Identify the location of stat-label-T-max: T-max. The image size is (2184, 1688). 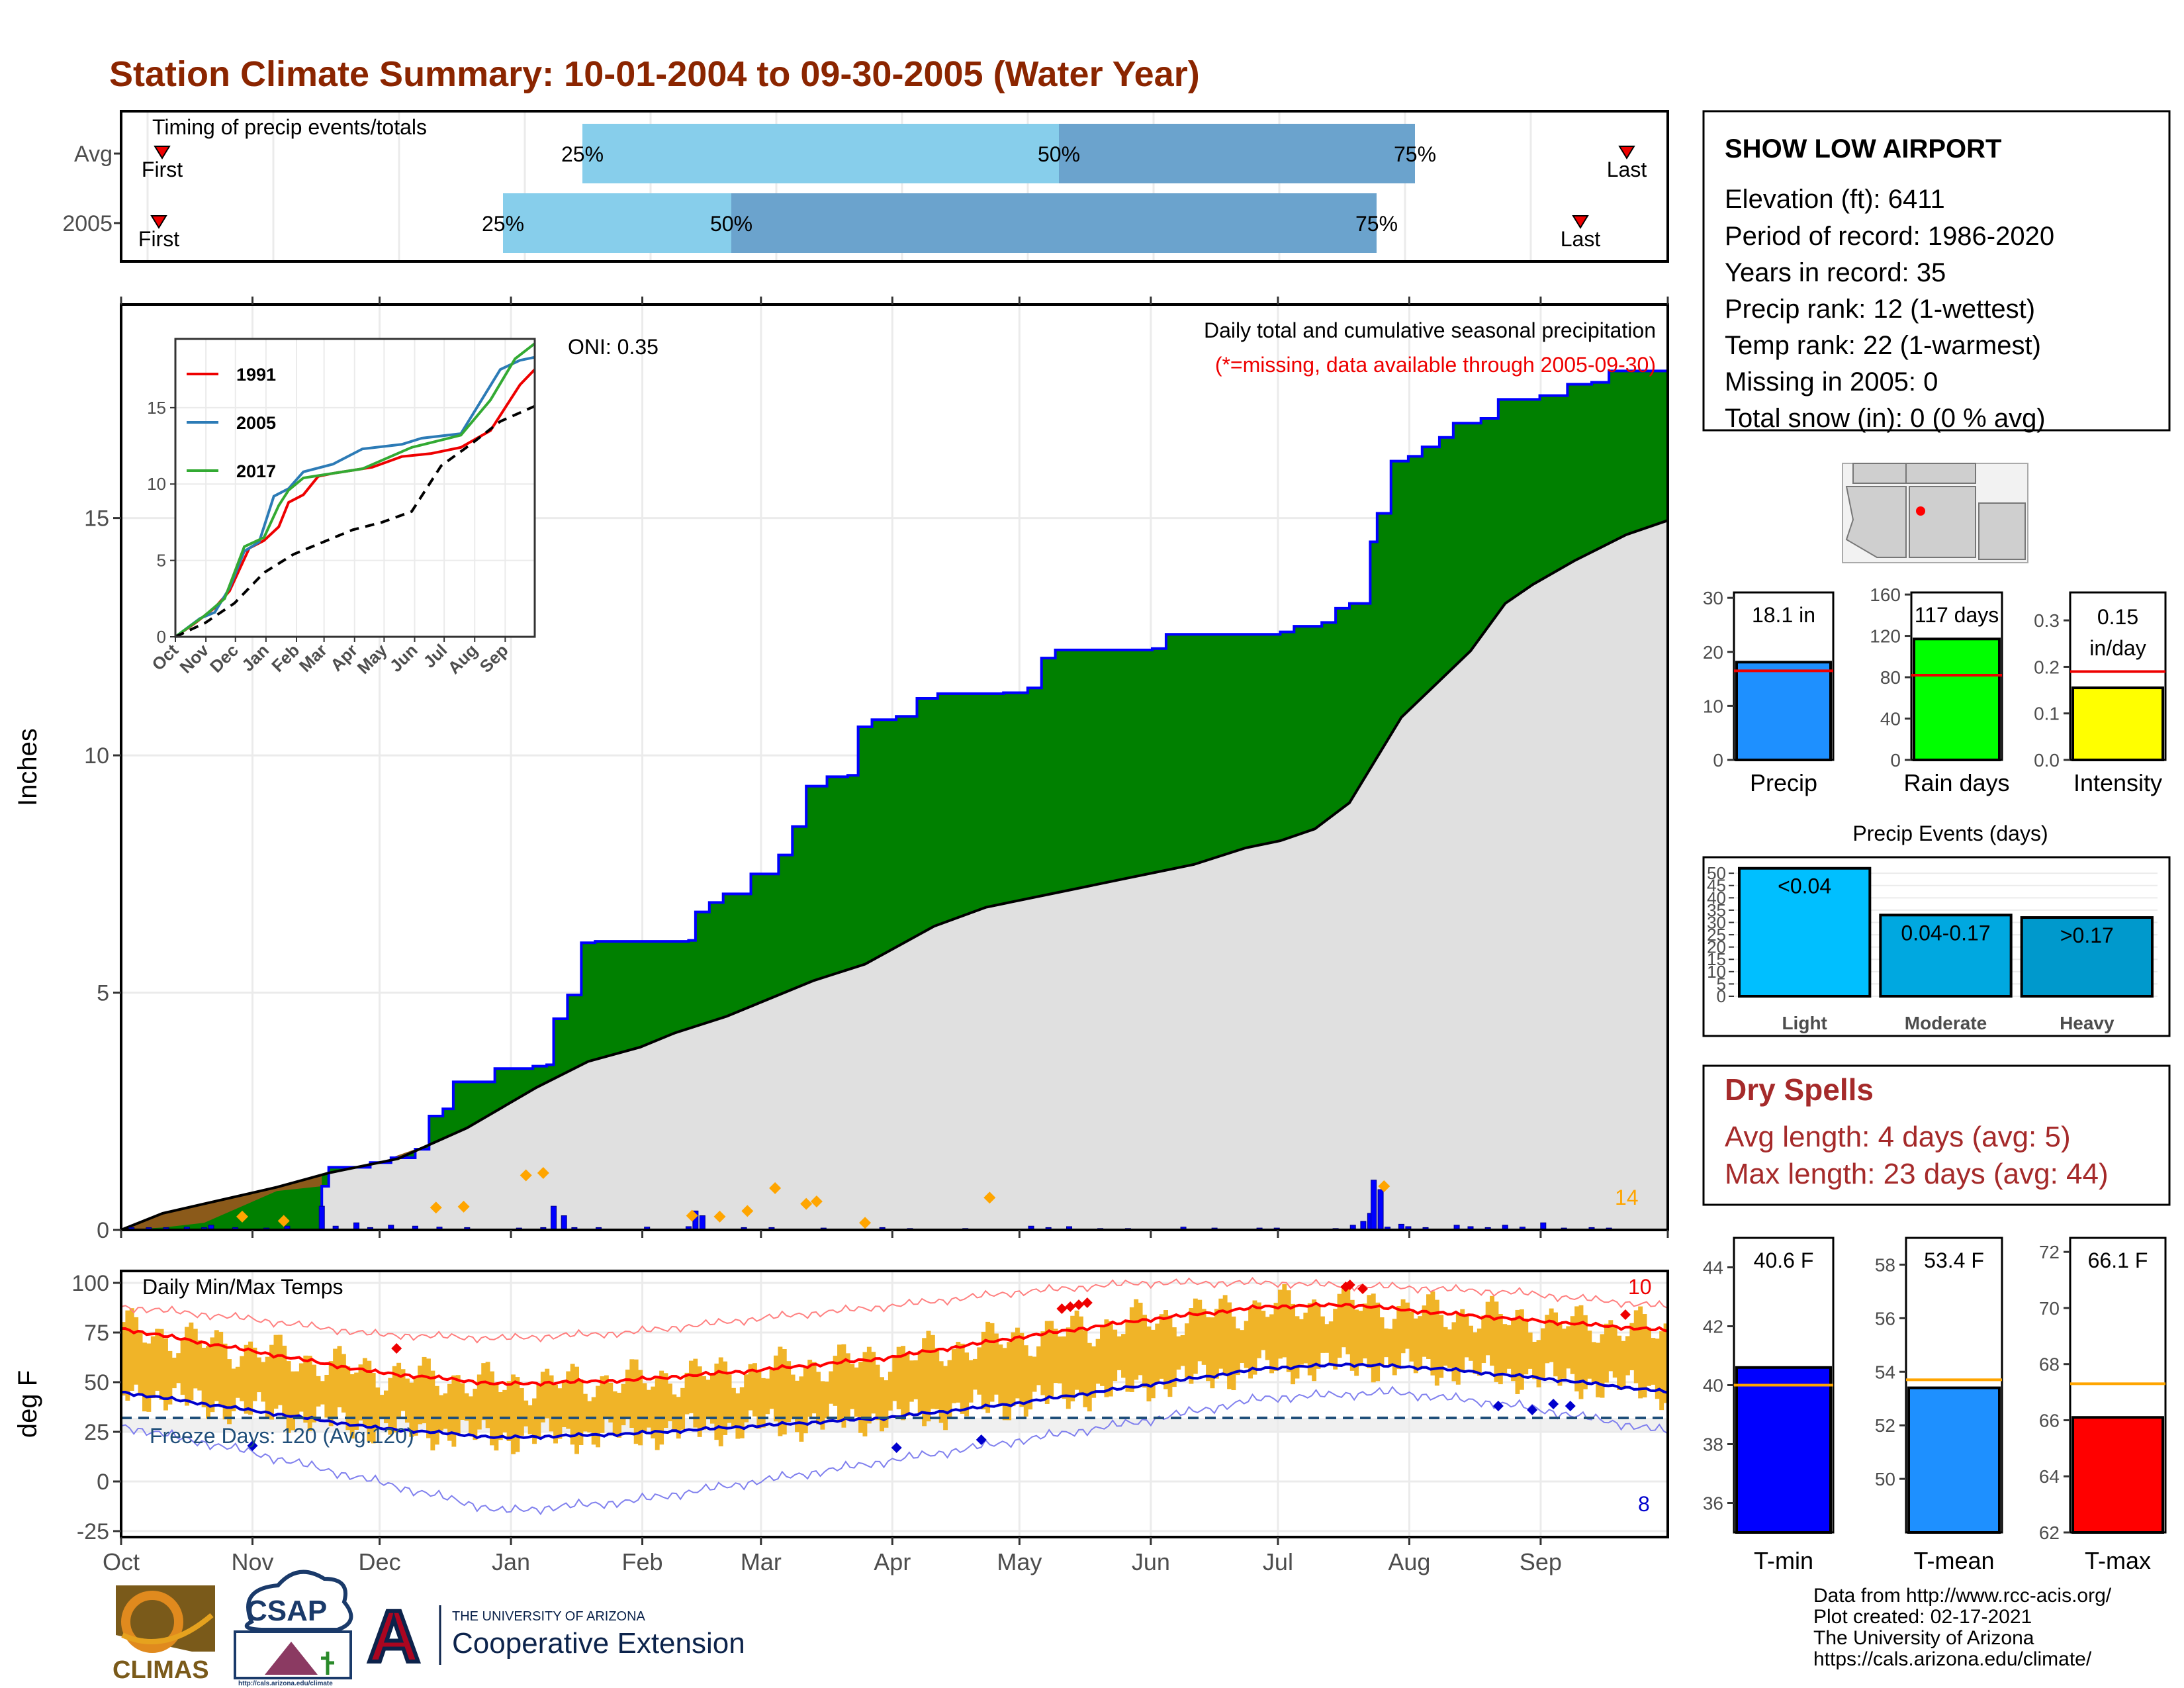
(2118, 1560).